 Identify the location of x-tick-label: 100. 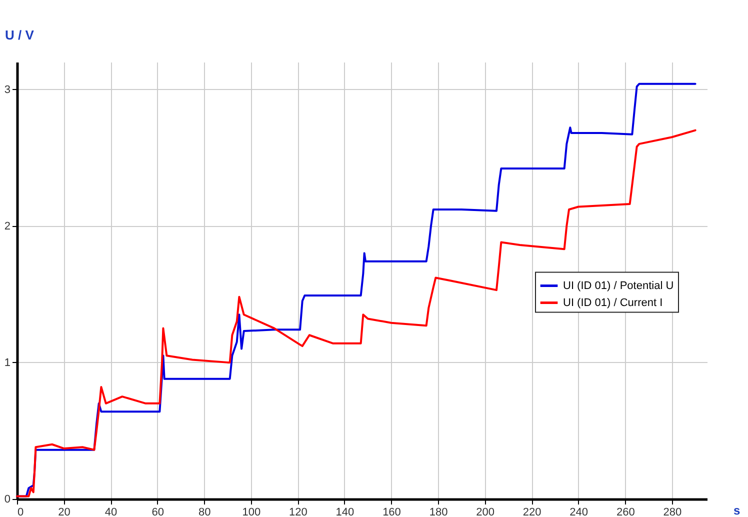
(251, 511).